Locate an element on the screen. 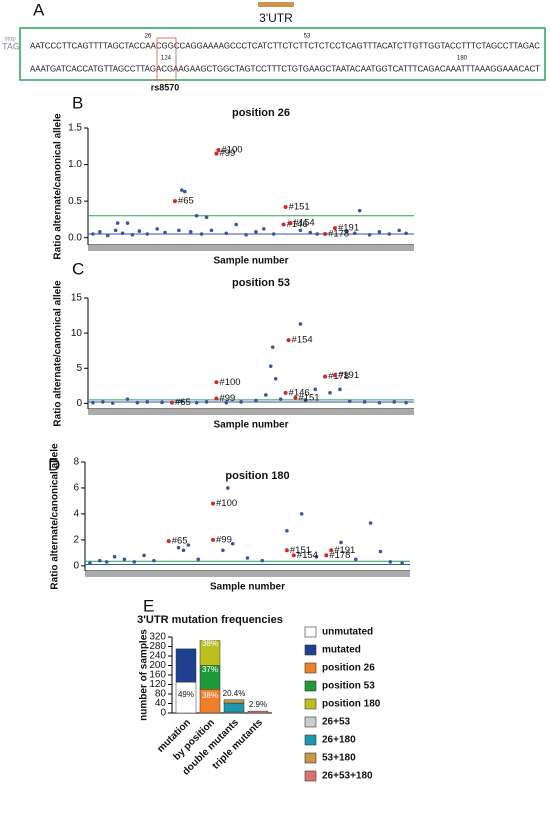 This screenshot has height=814, width=550. y-tick-label: 40 is located at coordinates (161, 703).